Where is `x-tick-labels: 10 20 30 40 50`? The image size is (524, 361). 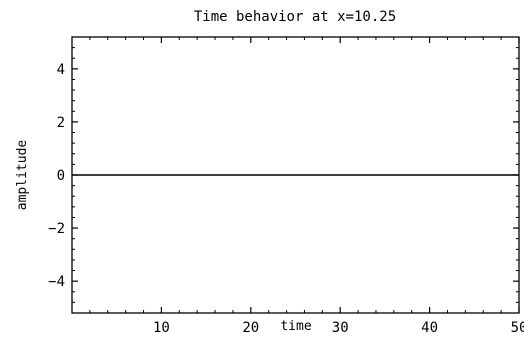
x-tick-labels: 10 20 30 40 50 is located at coordinates (338, 328).